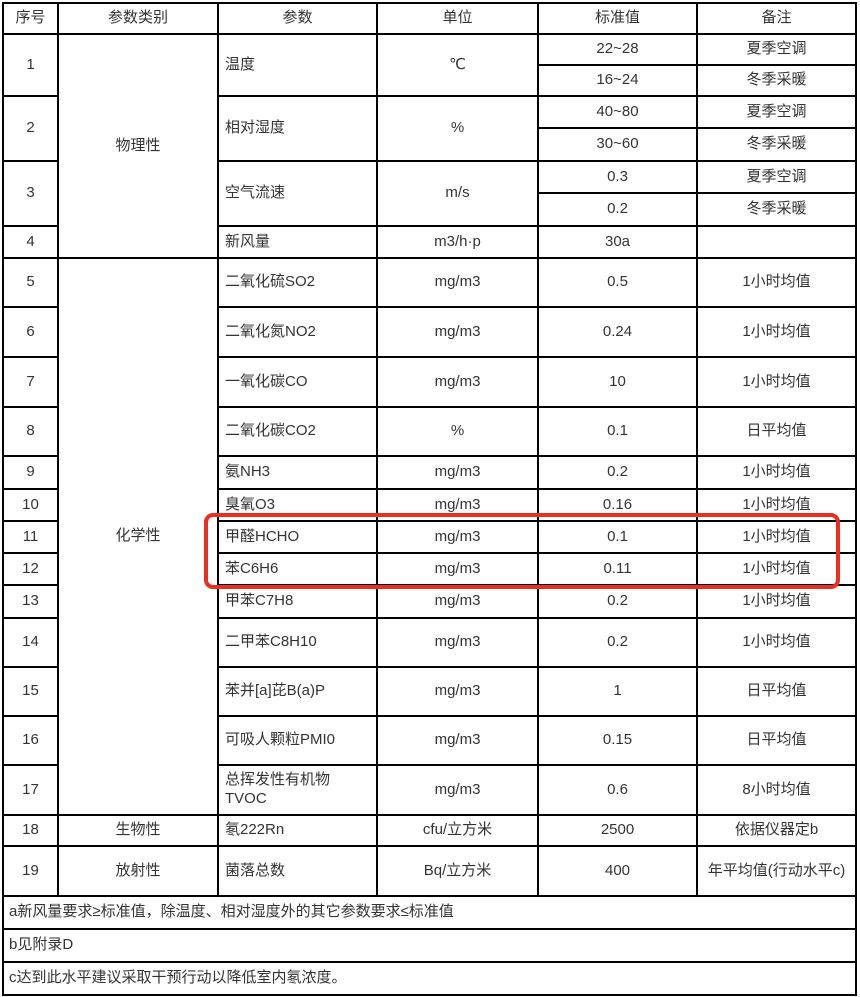 The width and height of the screenshot is (860, 997). I want to click on table-row: 16~24 冬季采暖, so click(430, 80).